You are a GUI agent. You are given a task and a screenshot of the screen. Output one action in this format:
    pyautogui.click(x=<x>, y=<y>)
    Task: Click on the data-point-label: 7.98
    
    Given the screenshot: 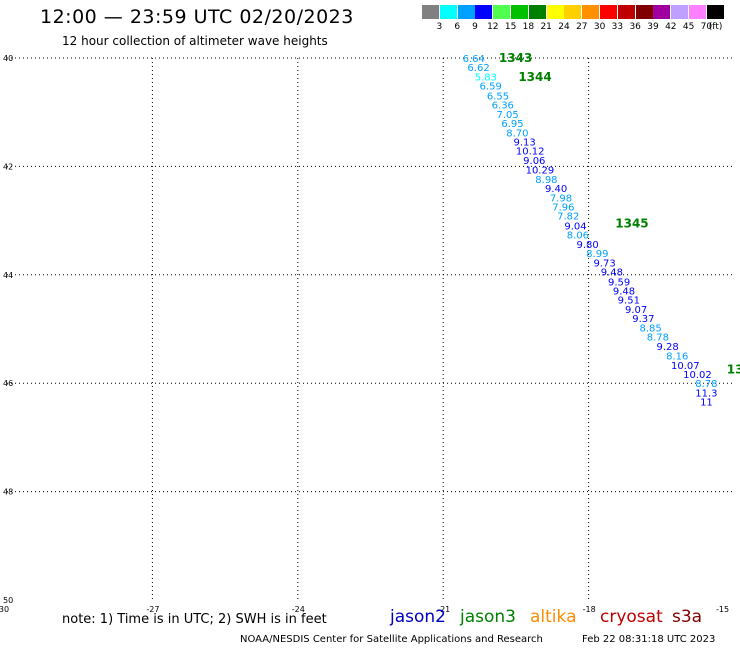 What is the action you would take?
    pyautogui.click(x=561, y=198)
    